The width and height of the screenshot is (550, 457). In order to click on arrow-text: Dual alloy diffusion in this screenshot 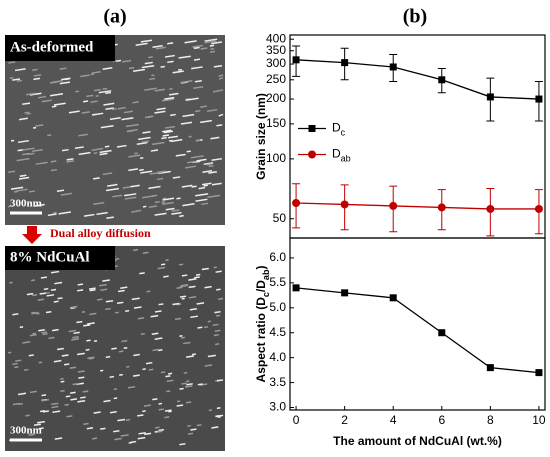, I will do `click(100, 233)`.